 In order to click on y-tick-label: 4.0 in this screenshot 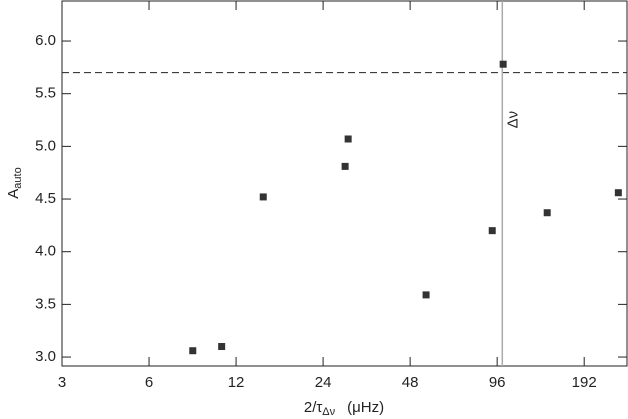, I will do `click(45, 251)`.